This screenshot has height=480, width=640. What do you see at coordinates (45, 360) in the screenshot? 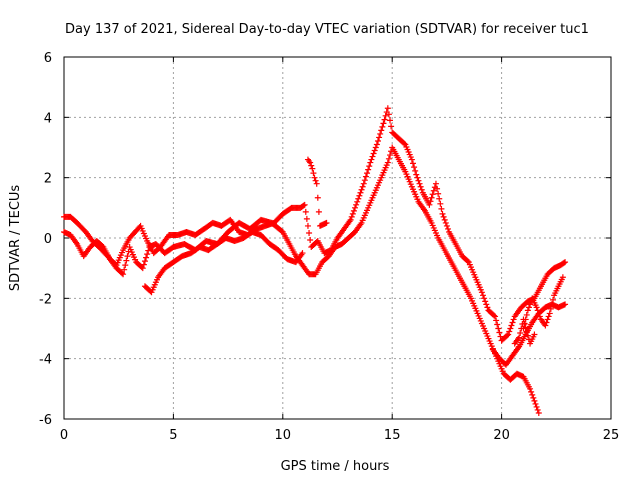
I see `y-tick-label: -4` at bounding box center [45, 360].